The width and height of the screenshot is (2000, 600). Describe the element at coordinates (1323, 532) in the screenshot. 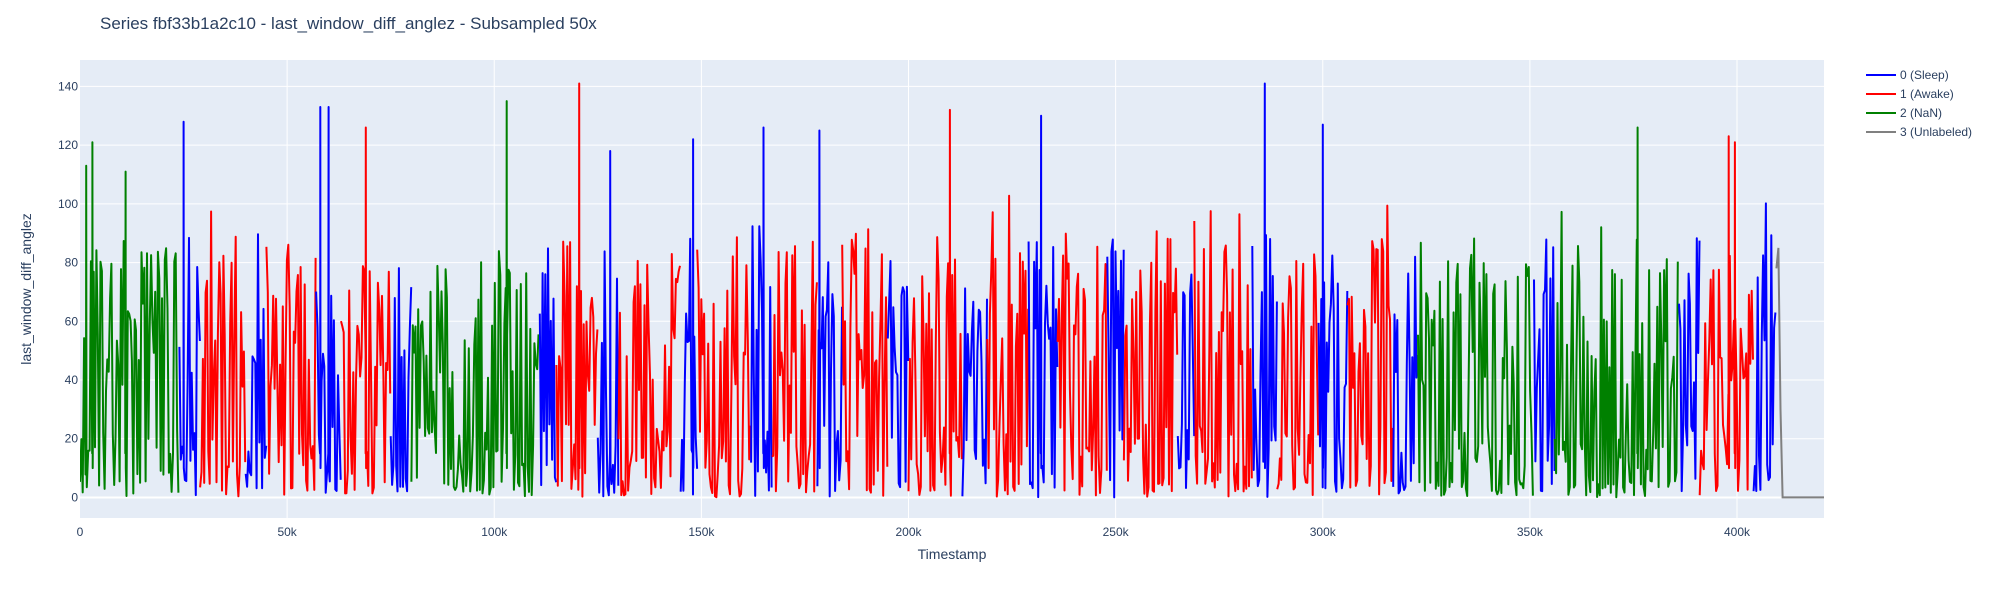

I see `x-tick-label: 300k` at that location.